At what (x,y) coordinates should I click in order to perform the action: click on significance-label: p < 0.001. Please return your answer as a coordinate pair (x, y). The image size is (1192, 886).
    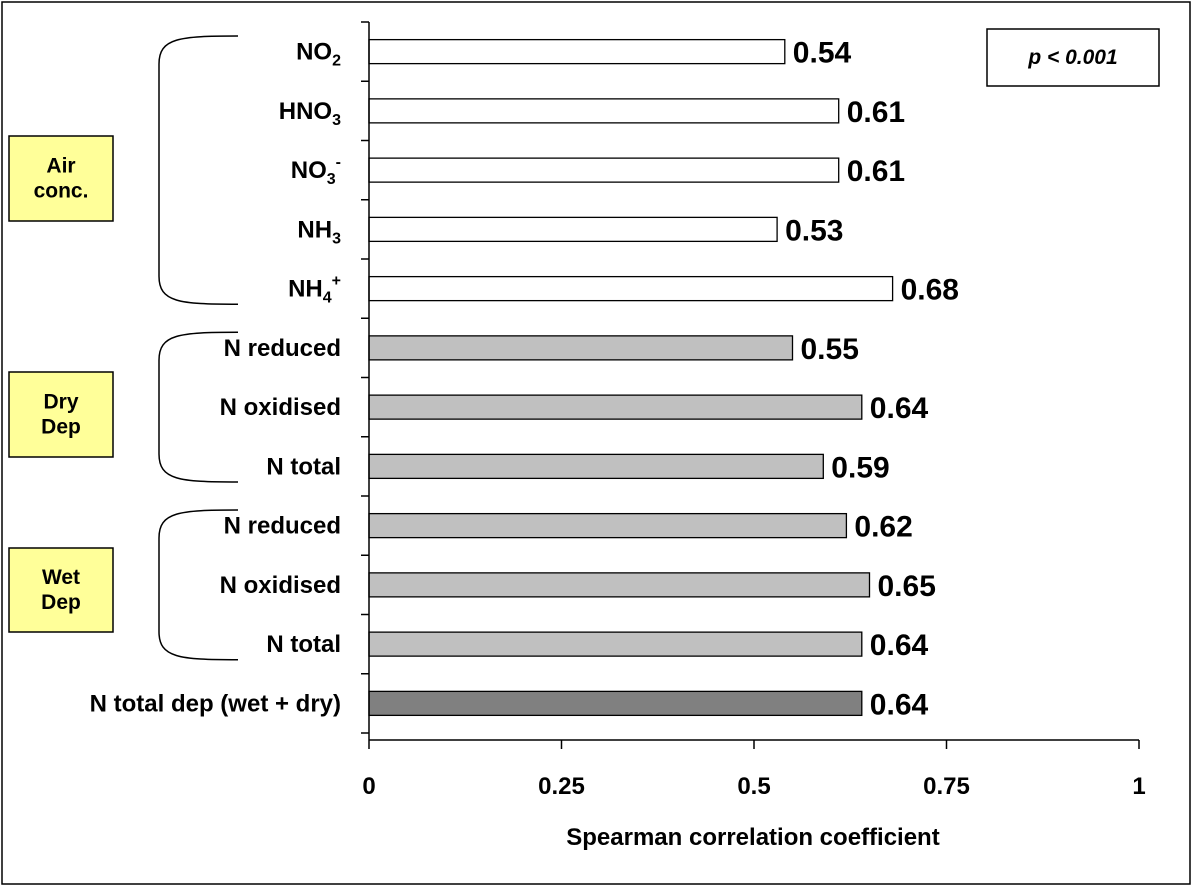
    Looking at the image, I should click on (1072, 57).